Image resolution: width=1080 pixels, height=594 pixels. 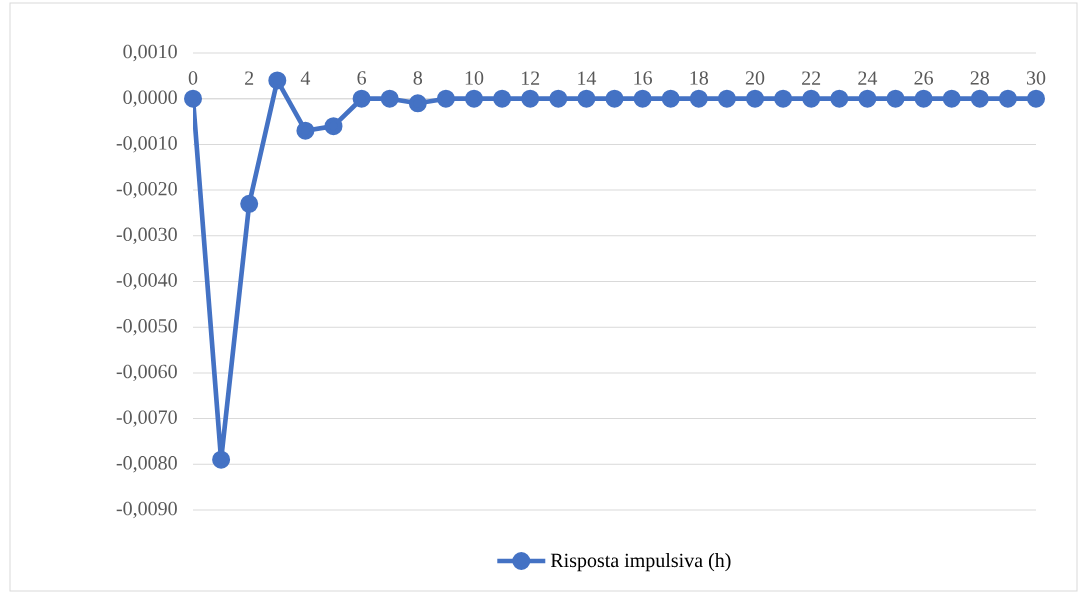 I want to click on y-tick-label: -0,0090, so click(x=146, y=510).